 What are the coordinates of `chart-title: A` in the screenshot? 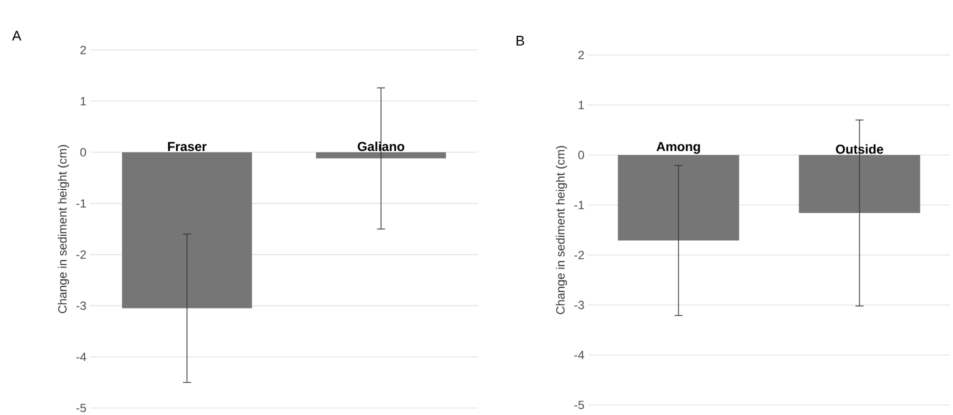 It's located at (17, 35).